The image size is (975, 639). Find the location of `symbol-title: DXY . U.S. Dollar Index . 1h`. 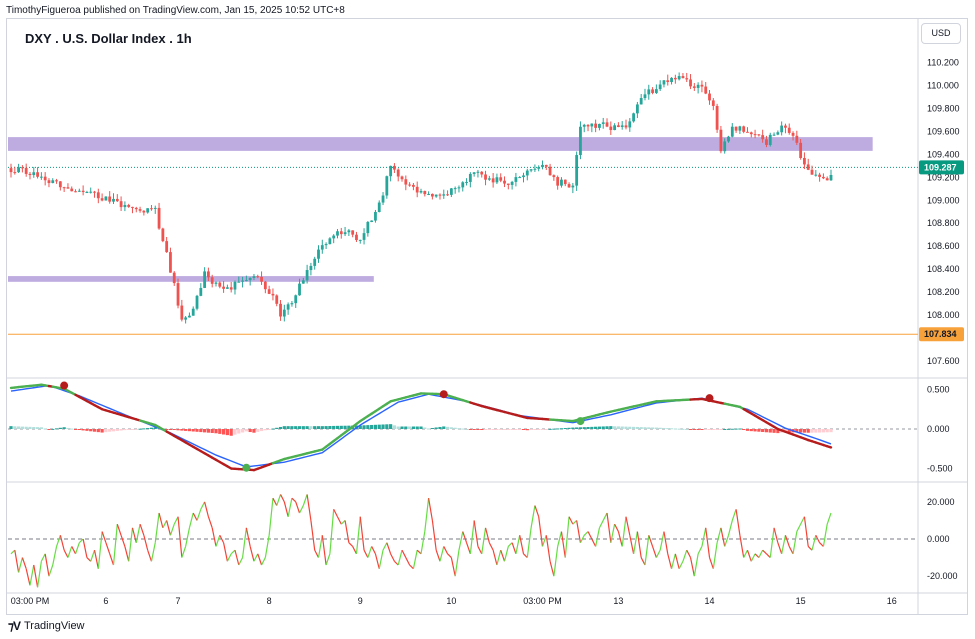

symbol-title: DXY . U.S. Dollar Index . 1h is located at coordinates (108, 38).